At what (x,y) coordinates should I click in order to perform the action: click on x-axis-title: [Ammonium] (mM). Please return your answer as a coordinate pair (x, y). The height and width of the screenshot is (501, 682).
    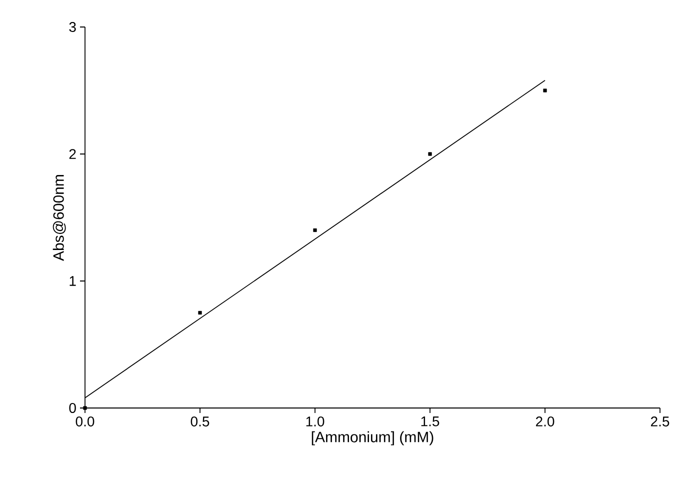
    Looking at the image, I should click on (373, 438).